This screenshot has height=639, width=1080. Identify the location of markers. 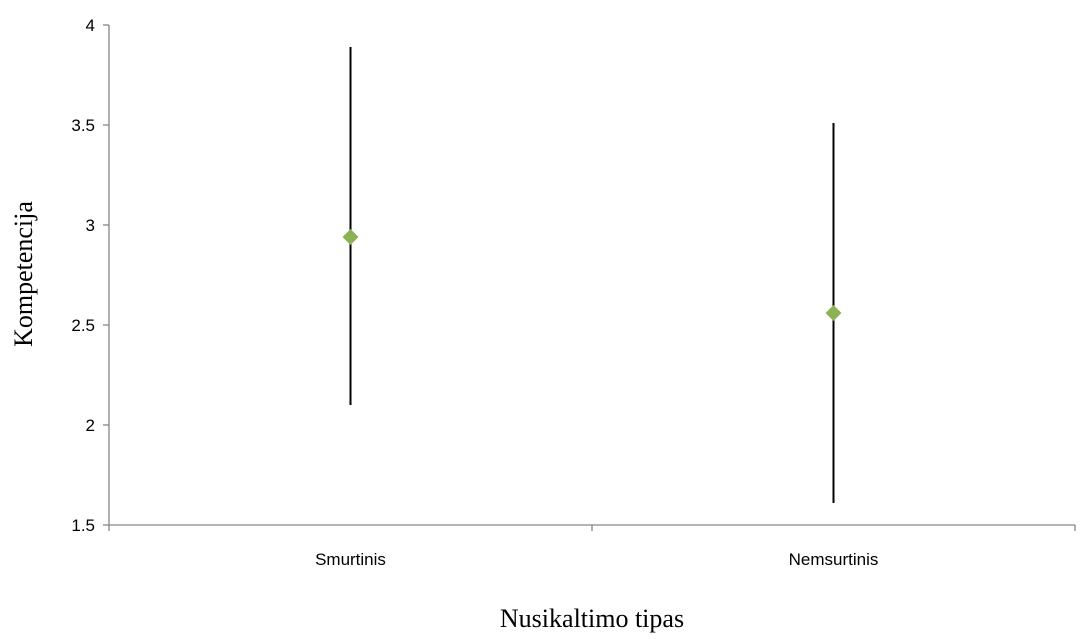
(592, 275).